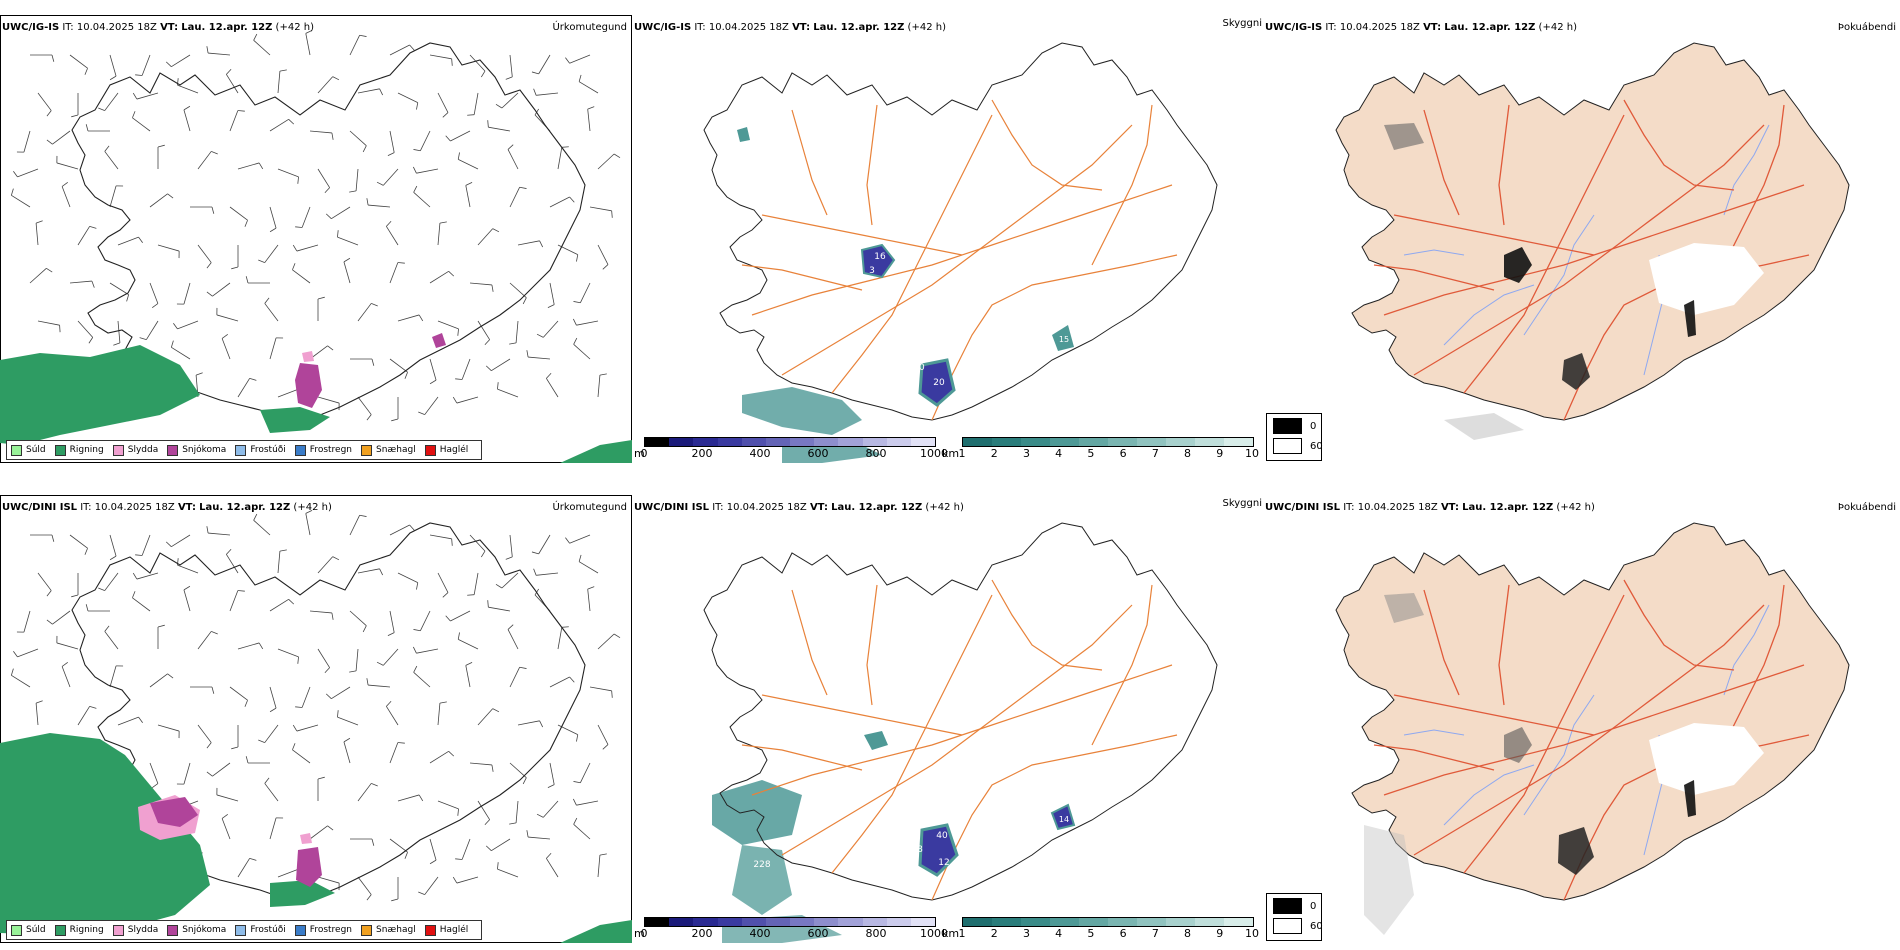 The height and width of the screenshot is (950, 1900). What do you see at coordinates (86, 930) in the screenshot?
I see `legend-label: Rigning` at bounding box center [86, 930].